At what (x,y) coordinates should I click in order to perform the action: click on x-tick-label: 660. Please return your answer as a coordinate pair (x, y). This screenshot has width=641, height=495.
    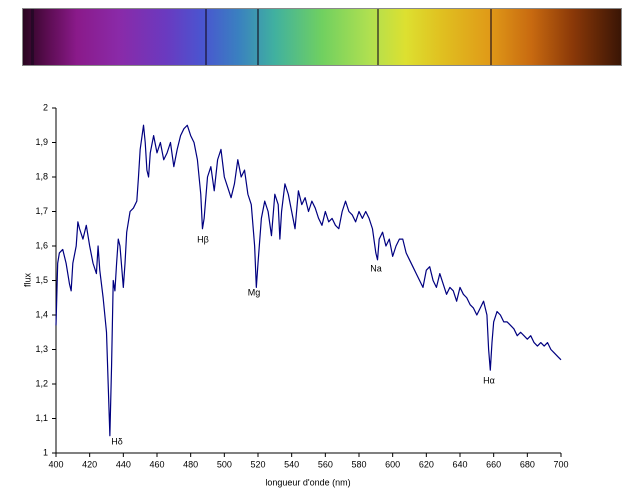
    Looking at the image, I should click on (493, 464).